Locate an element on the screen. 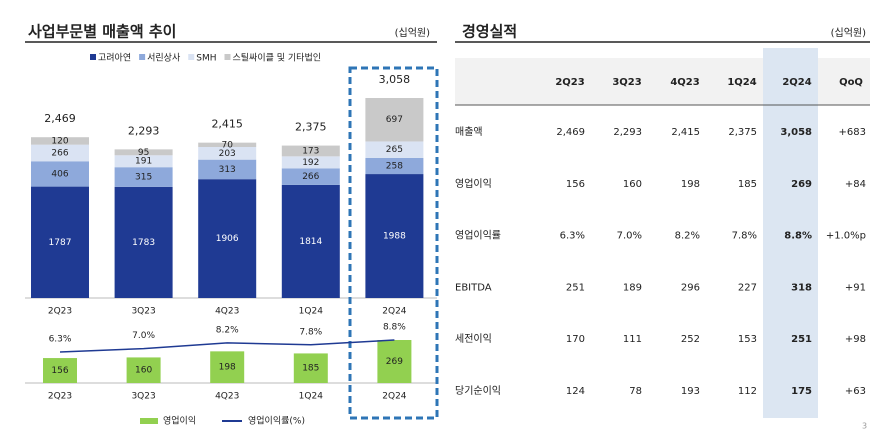  cell: +63 is located at coordinates (855, 391).